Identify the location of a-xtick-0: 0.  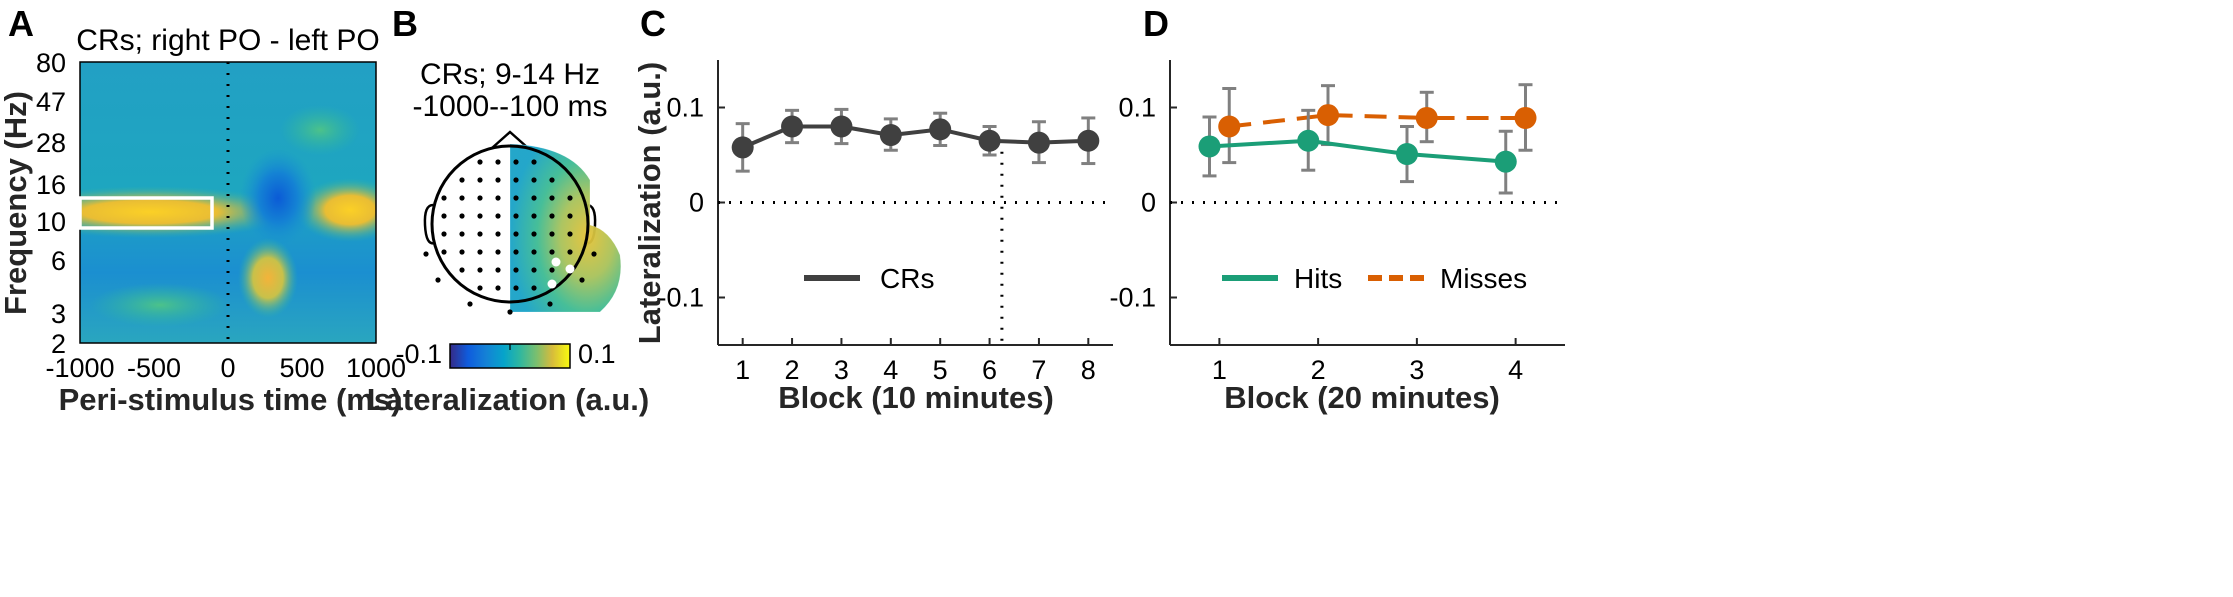
(227, 368).